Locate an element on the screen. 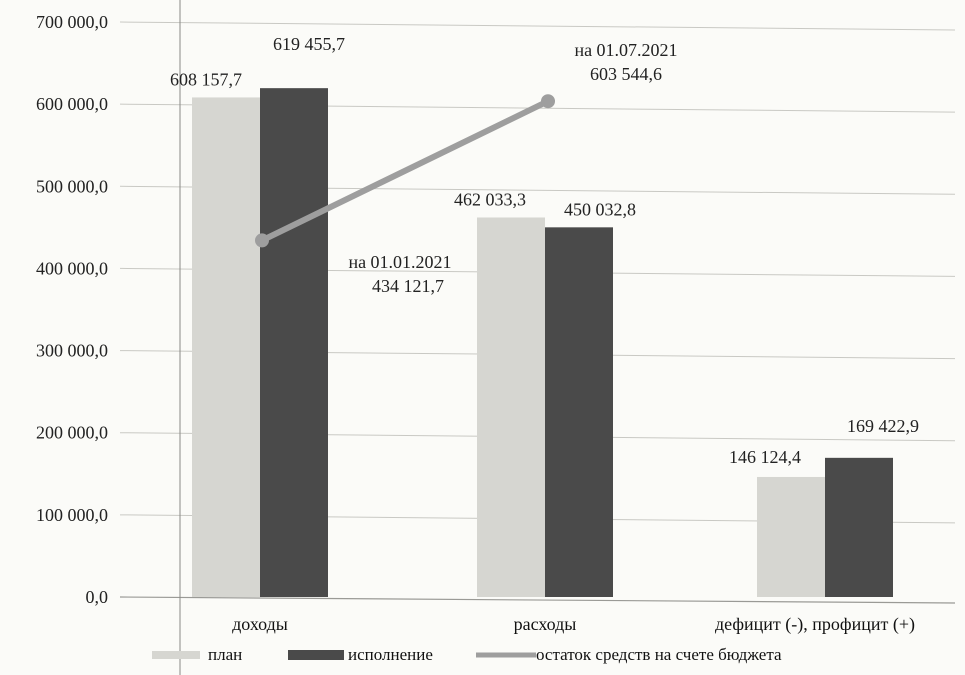 The image size is (965, 675). data-label: 619 455,7 is located at coordinates (309, 44).